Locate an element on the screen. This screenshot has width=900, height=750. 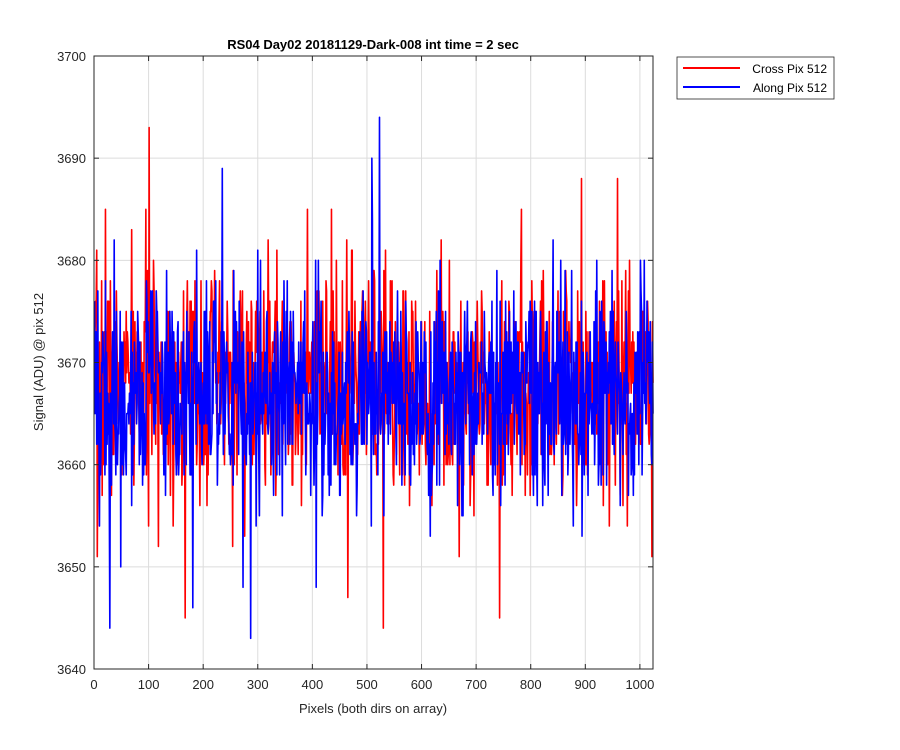
x-tick-label: 800 is located at coordinates (531, 684).